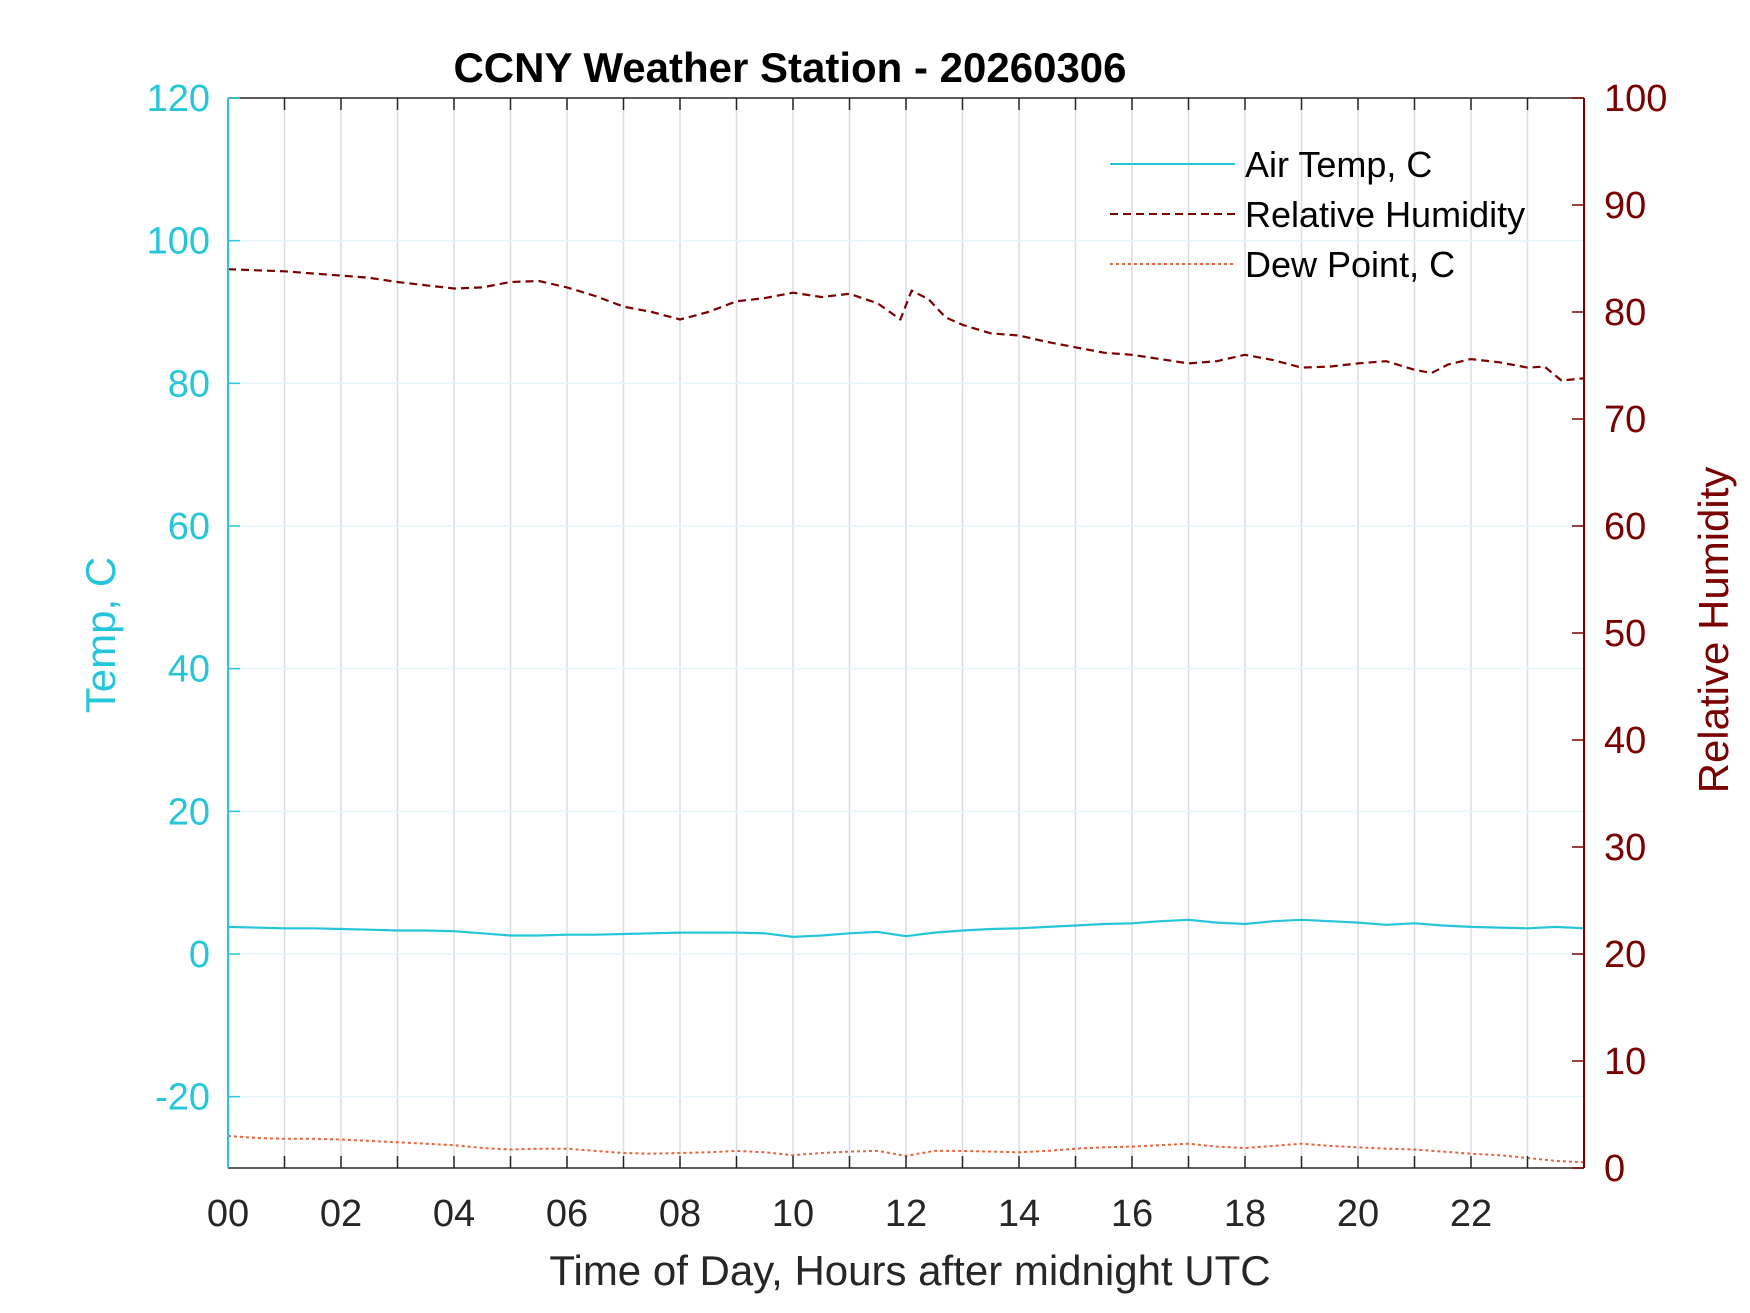 Image resolution: width=1750 pixels, height=1313 pixels. Describe the element at coordinates (1625, 420) in the screenshot. I see `y-right-tick-label: 70` at that location.